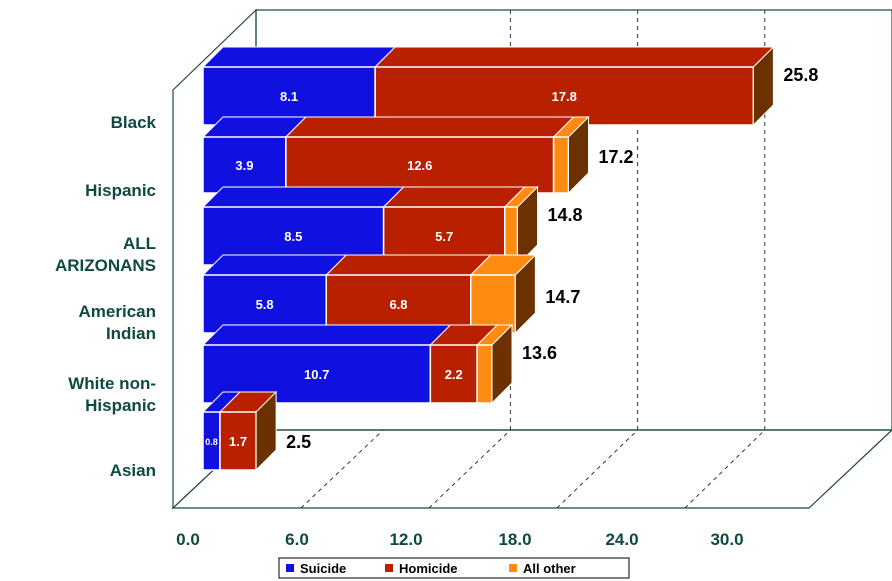  Describe the element at coordinates (316, 374) in the screenshot. I see `segment-label-4-0: 10.7` at that location.